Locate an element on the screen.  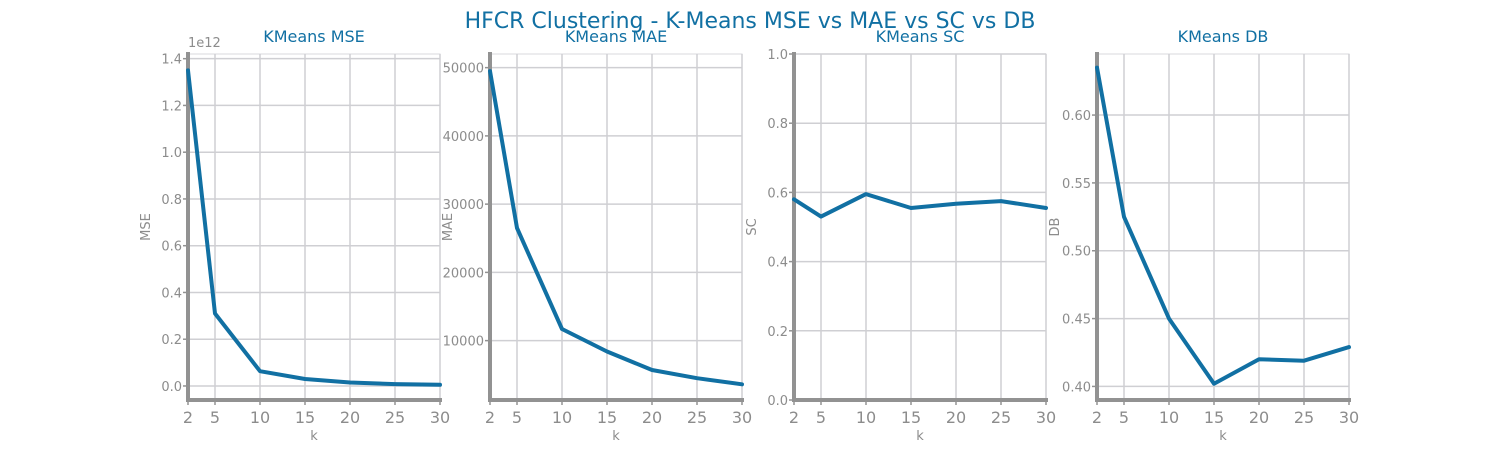
mae-plot-frame is located at coordinates (616, 227).